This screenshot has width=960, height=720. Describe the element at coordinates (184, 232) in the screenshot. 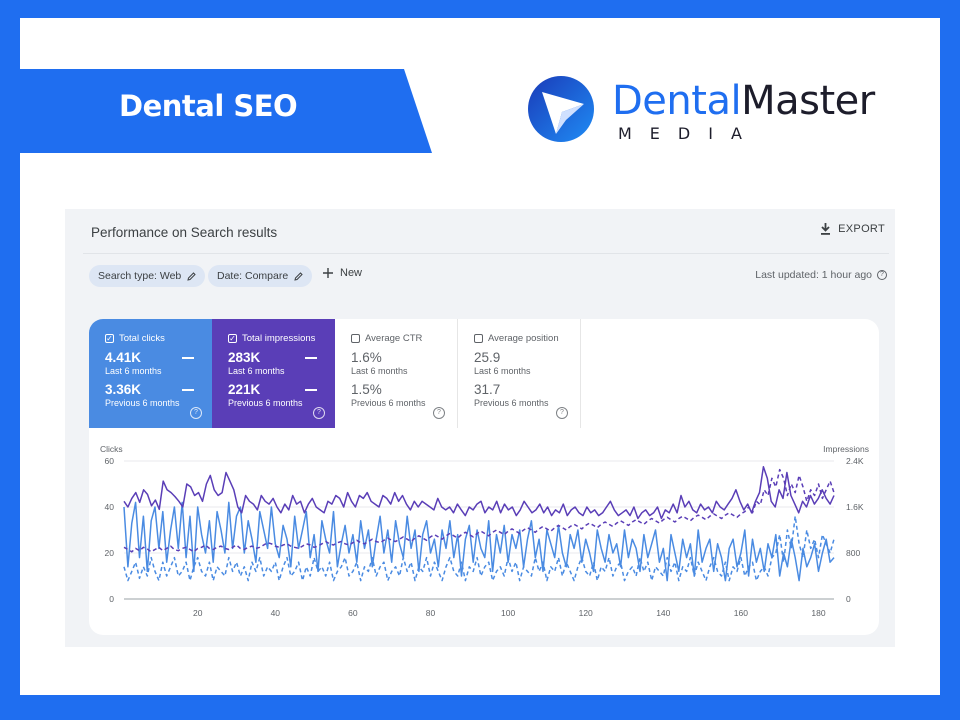

I see `panel-title: Performance on Search results` at that location.